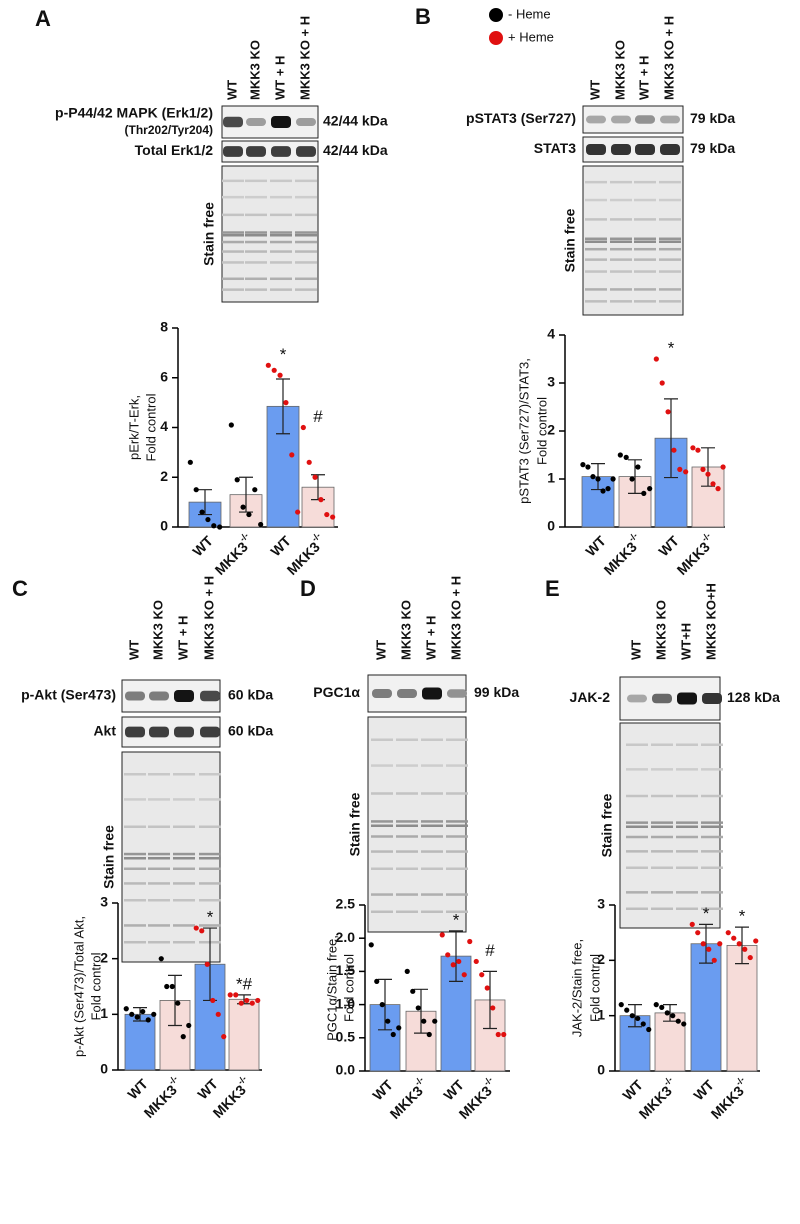  Describe the element at coordinates (134, 113) in the screenshot. I see `row-label: p-P44/42 MAPK (Erk1/2)` at that location.